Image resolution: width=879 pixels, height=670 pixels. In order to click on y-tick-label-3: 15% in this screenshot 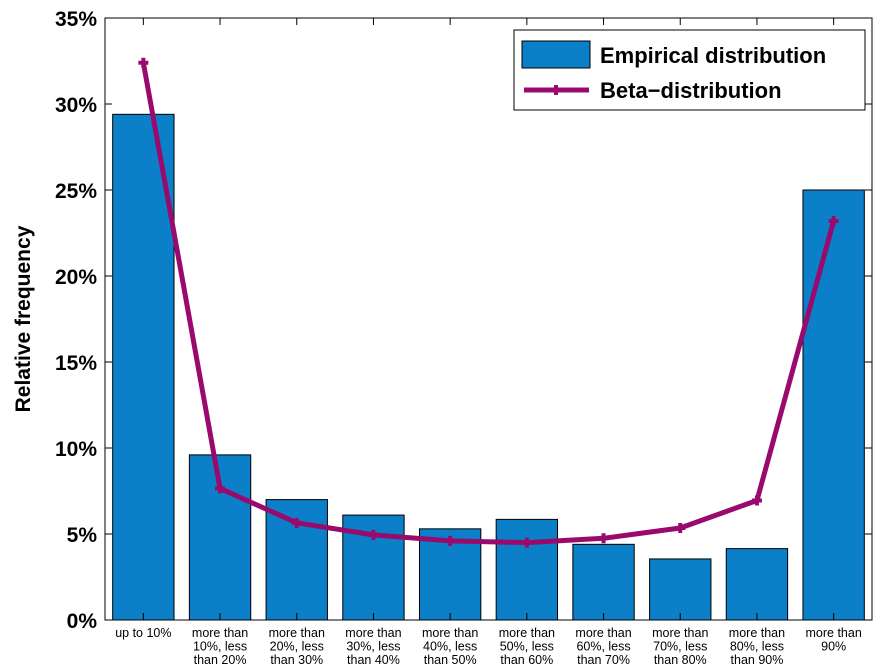, I will do `click(76, 363)`.